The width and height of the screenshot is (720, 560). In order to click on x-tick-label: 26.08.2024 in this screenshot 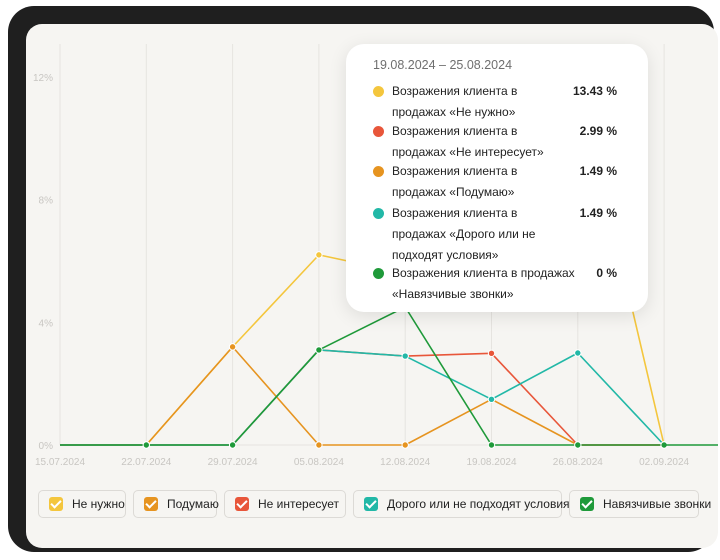, I will do `click(578, 462)`.